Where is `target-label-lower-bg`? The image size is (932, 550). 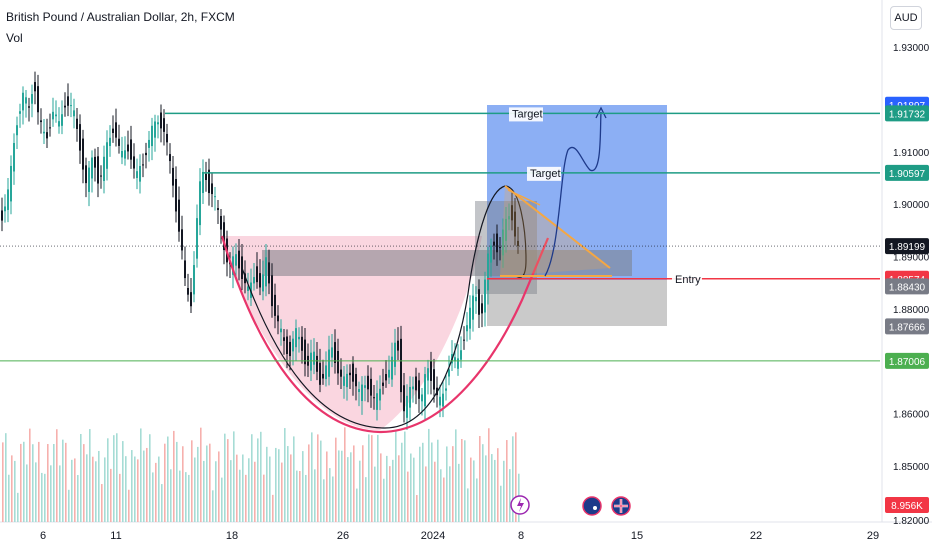
target-label-lower-bg is located at coordinates (544, 173).